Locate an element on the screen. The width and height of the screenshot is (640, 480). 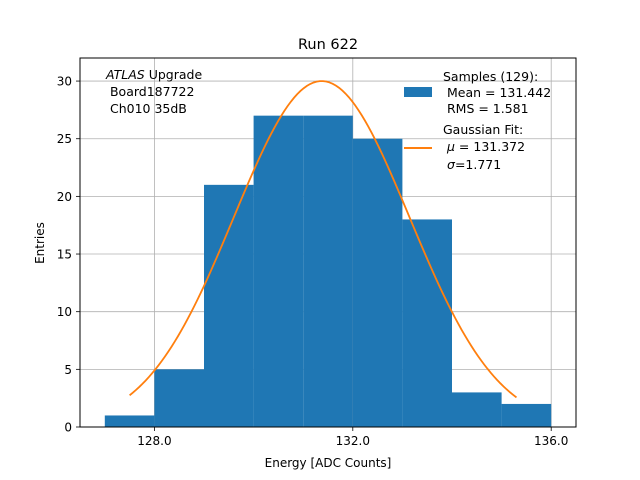
y-tick-label: 15 is located at coordinates (64, 255).